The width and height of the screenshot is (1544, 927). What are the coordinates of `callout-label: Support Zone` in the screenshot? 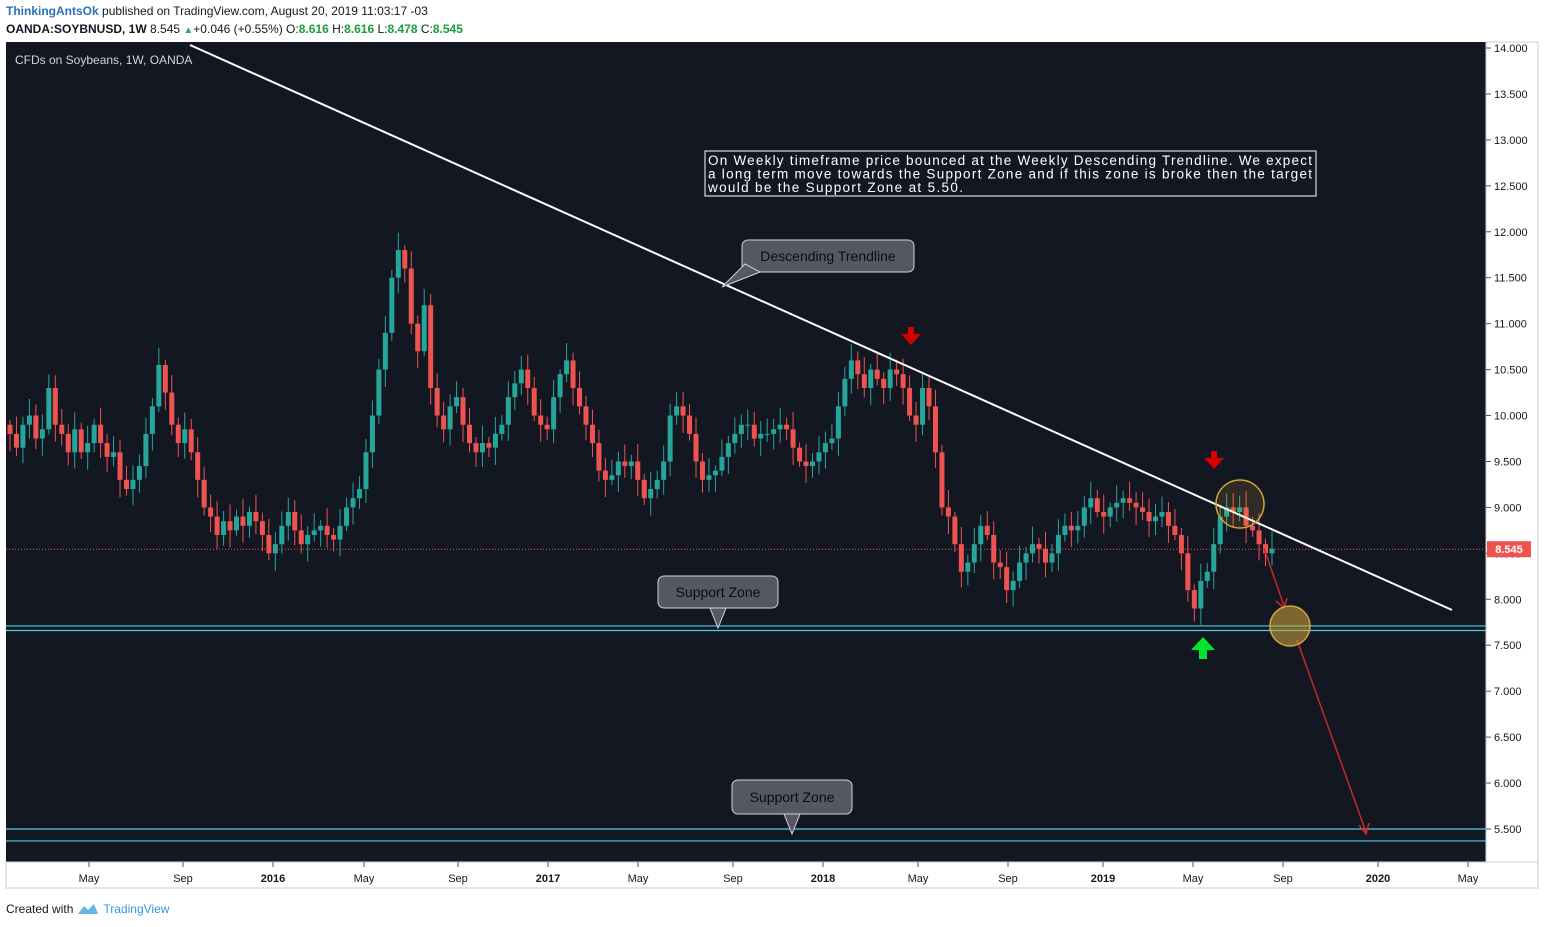 It's located at (792, 797).